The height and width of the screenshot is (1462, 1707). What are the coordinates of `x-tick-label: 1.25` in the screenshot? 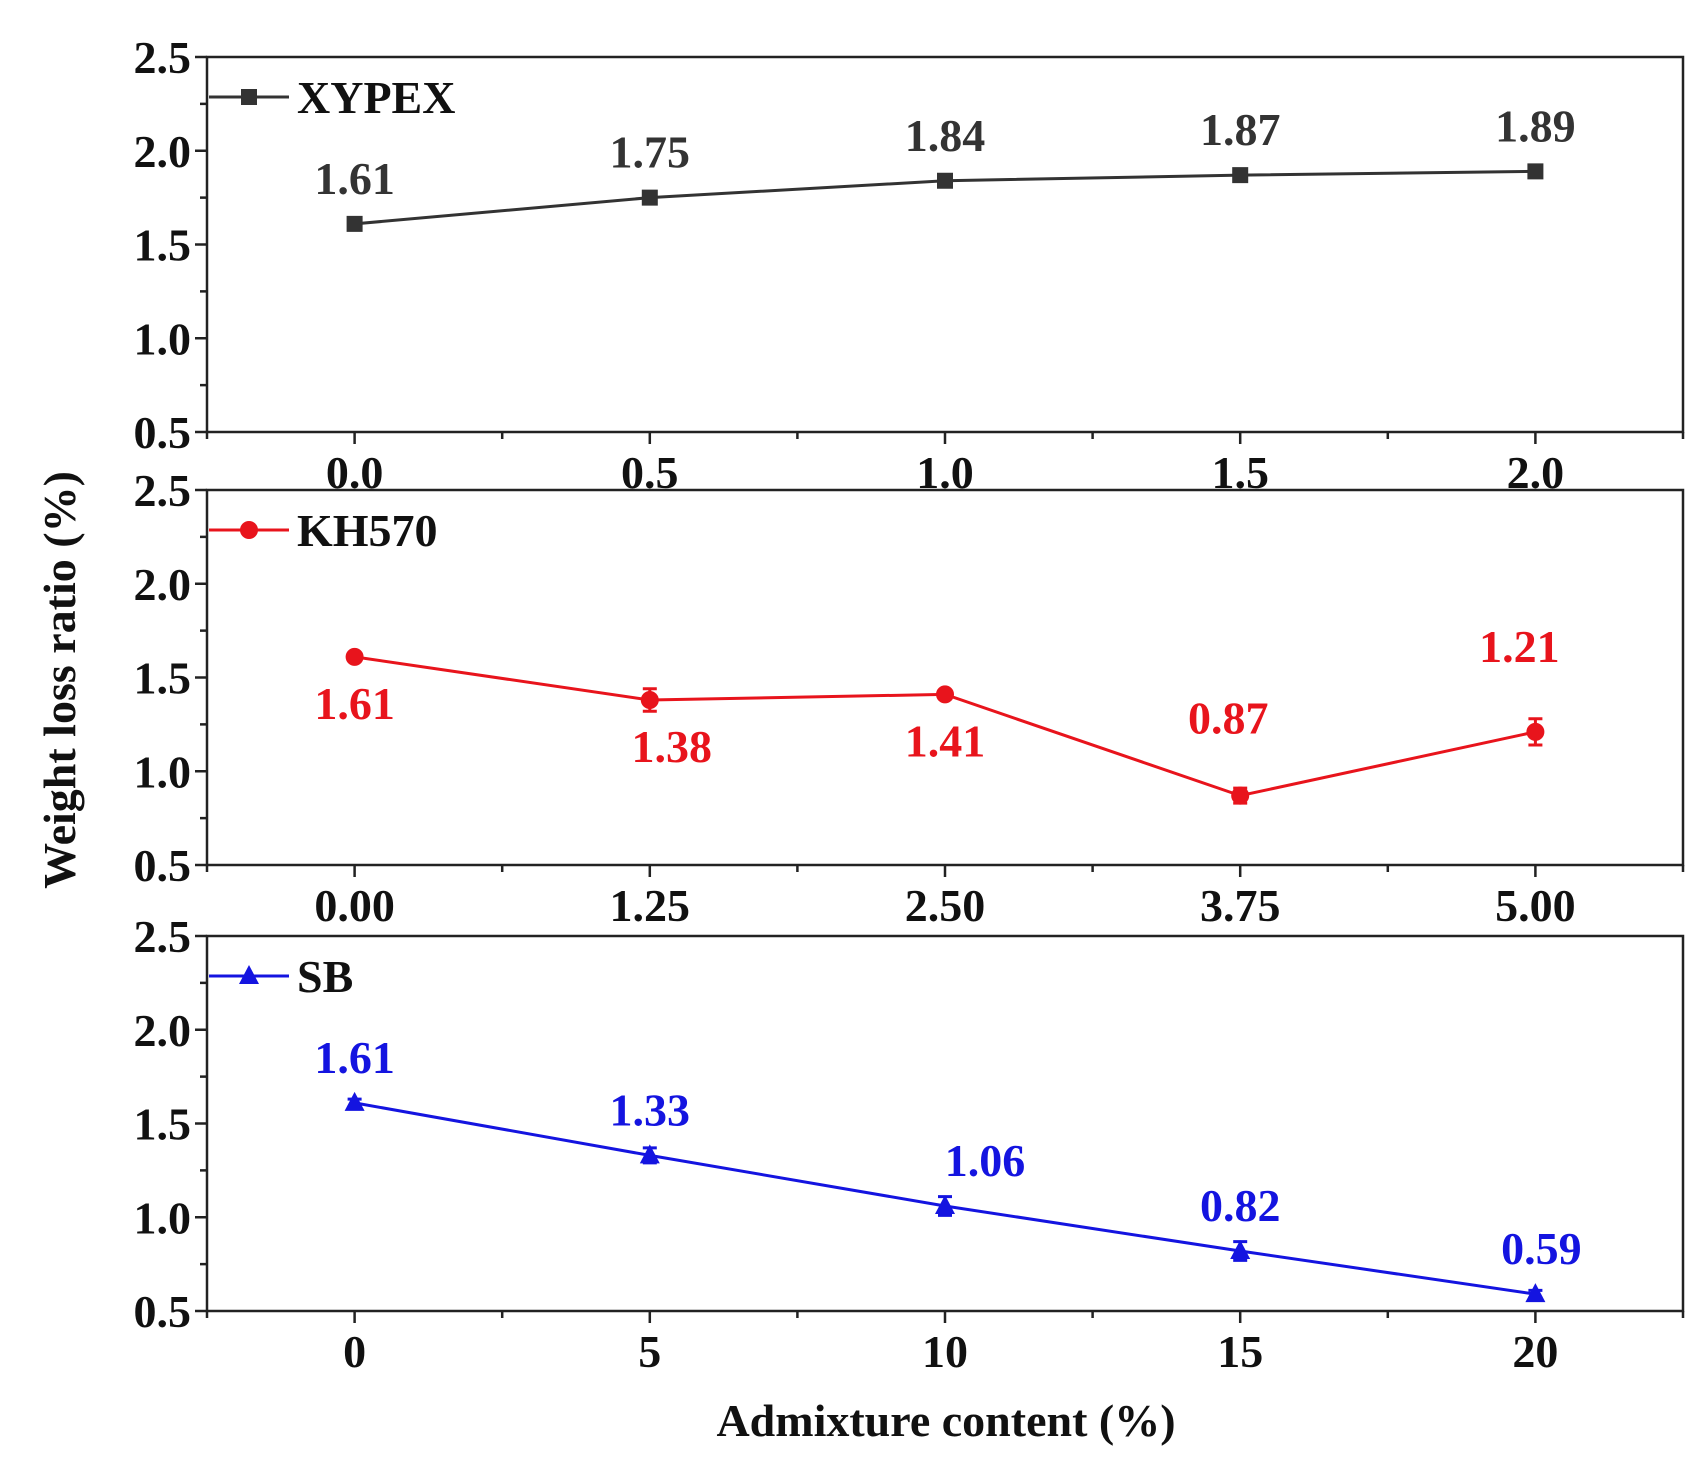 It's located at (650, 905).